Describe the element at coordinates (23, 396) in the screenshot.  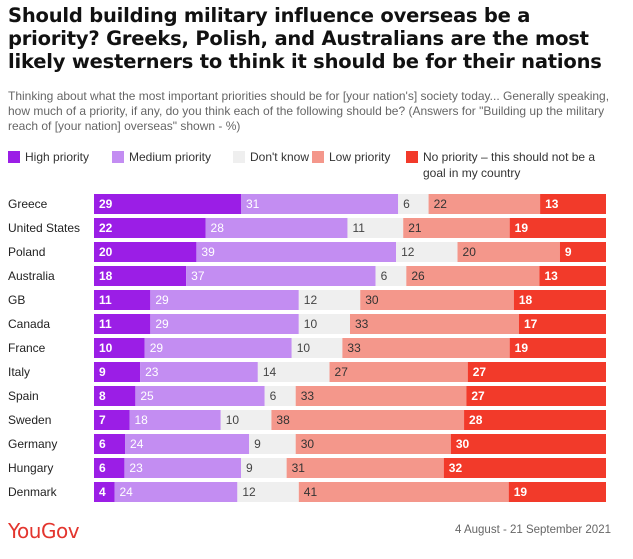
I see `row-label-spain: Spain` at that location.